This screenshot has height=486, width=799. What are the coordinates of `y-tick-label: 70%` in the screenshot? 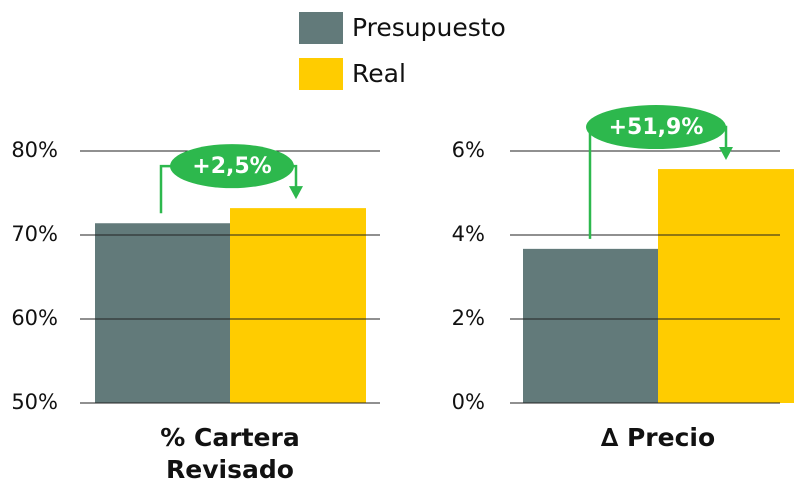 It's located at (34, 234).